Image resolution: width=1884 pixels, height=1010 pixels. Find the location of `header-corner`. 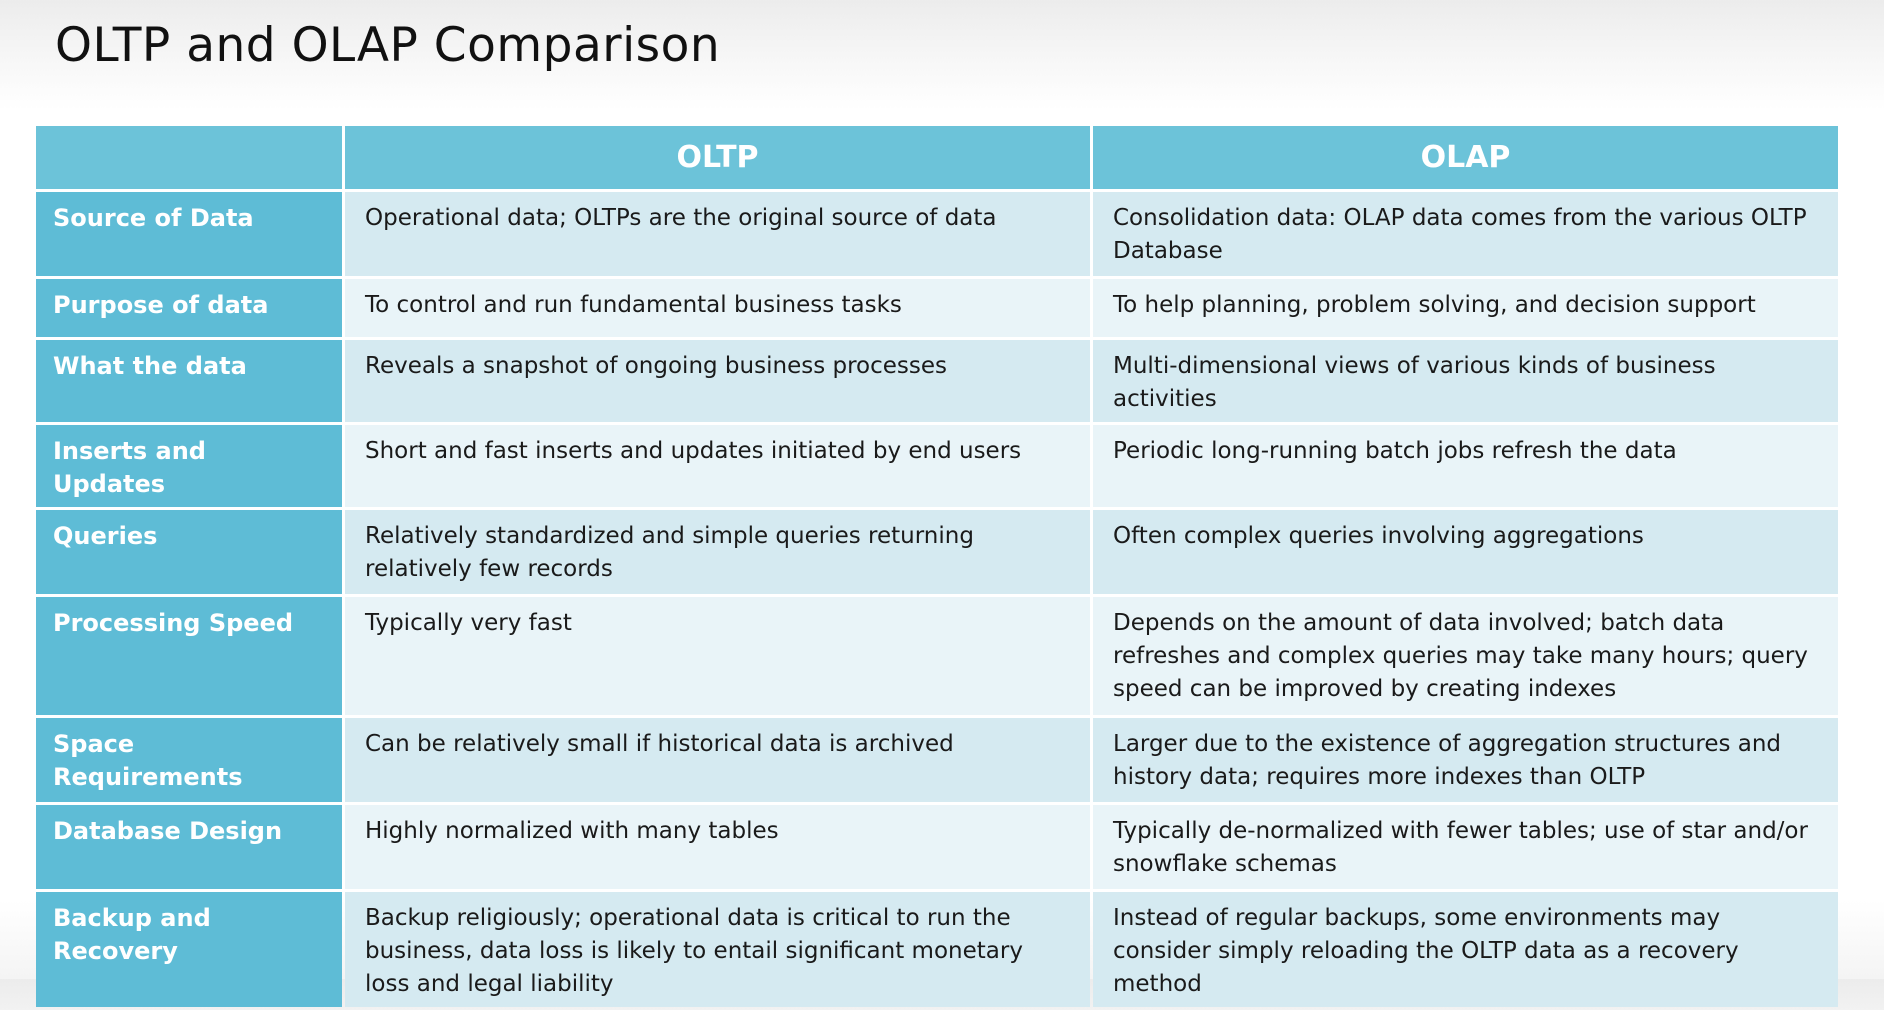

header-corner is located at coordinates (189, 157).